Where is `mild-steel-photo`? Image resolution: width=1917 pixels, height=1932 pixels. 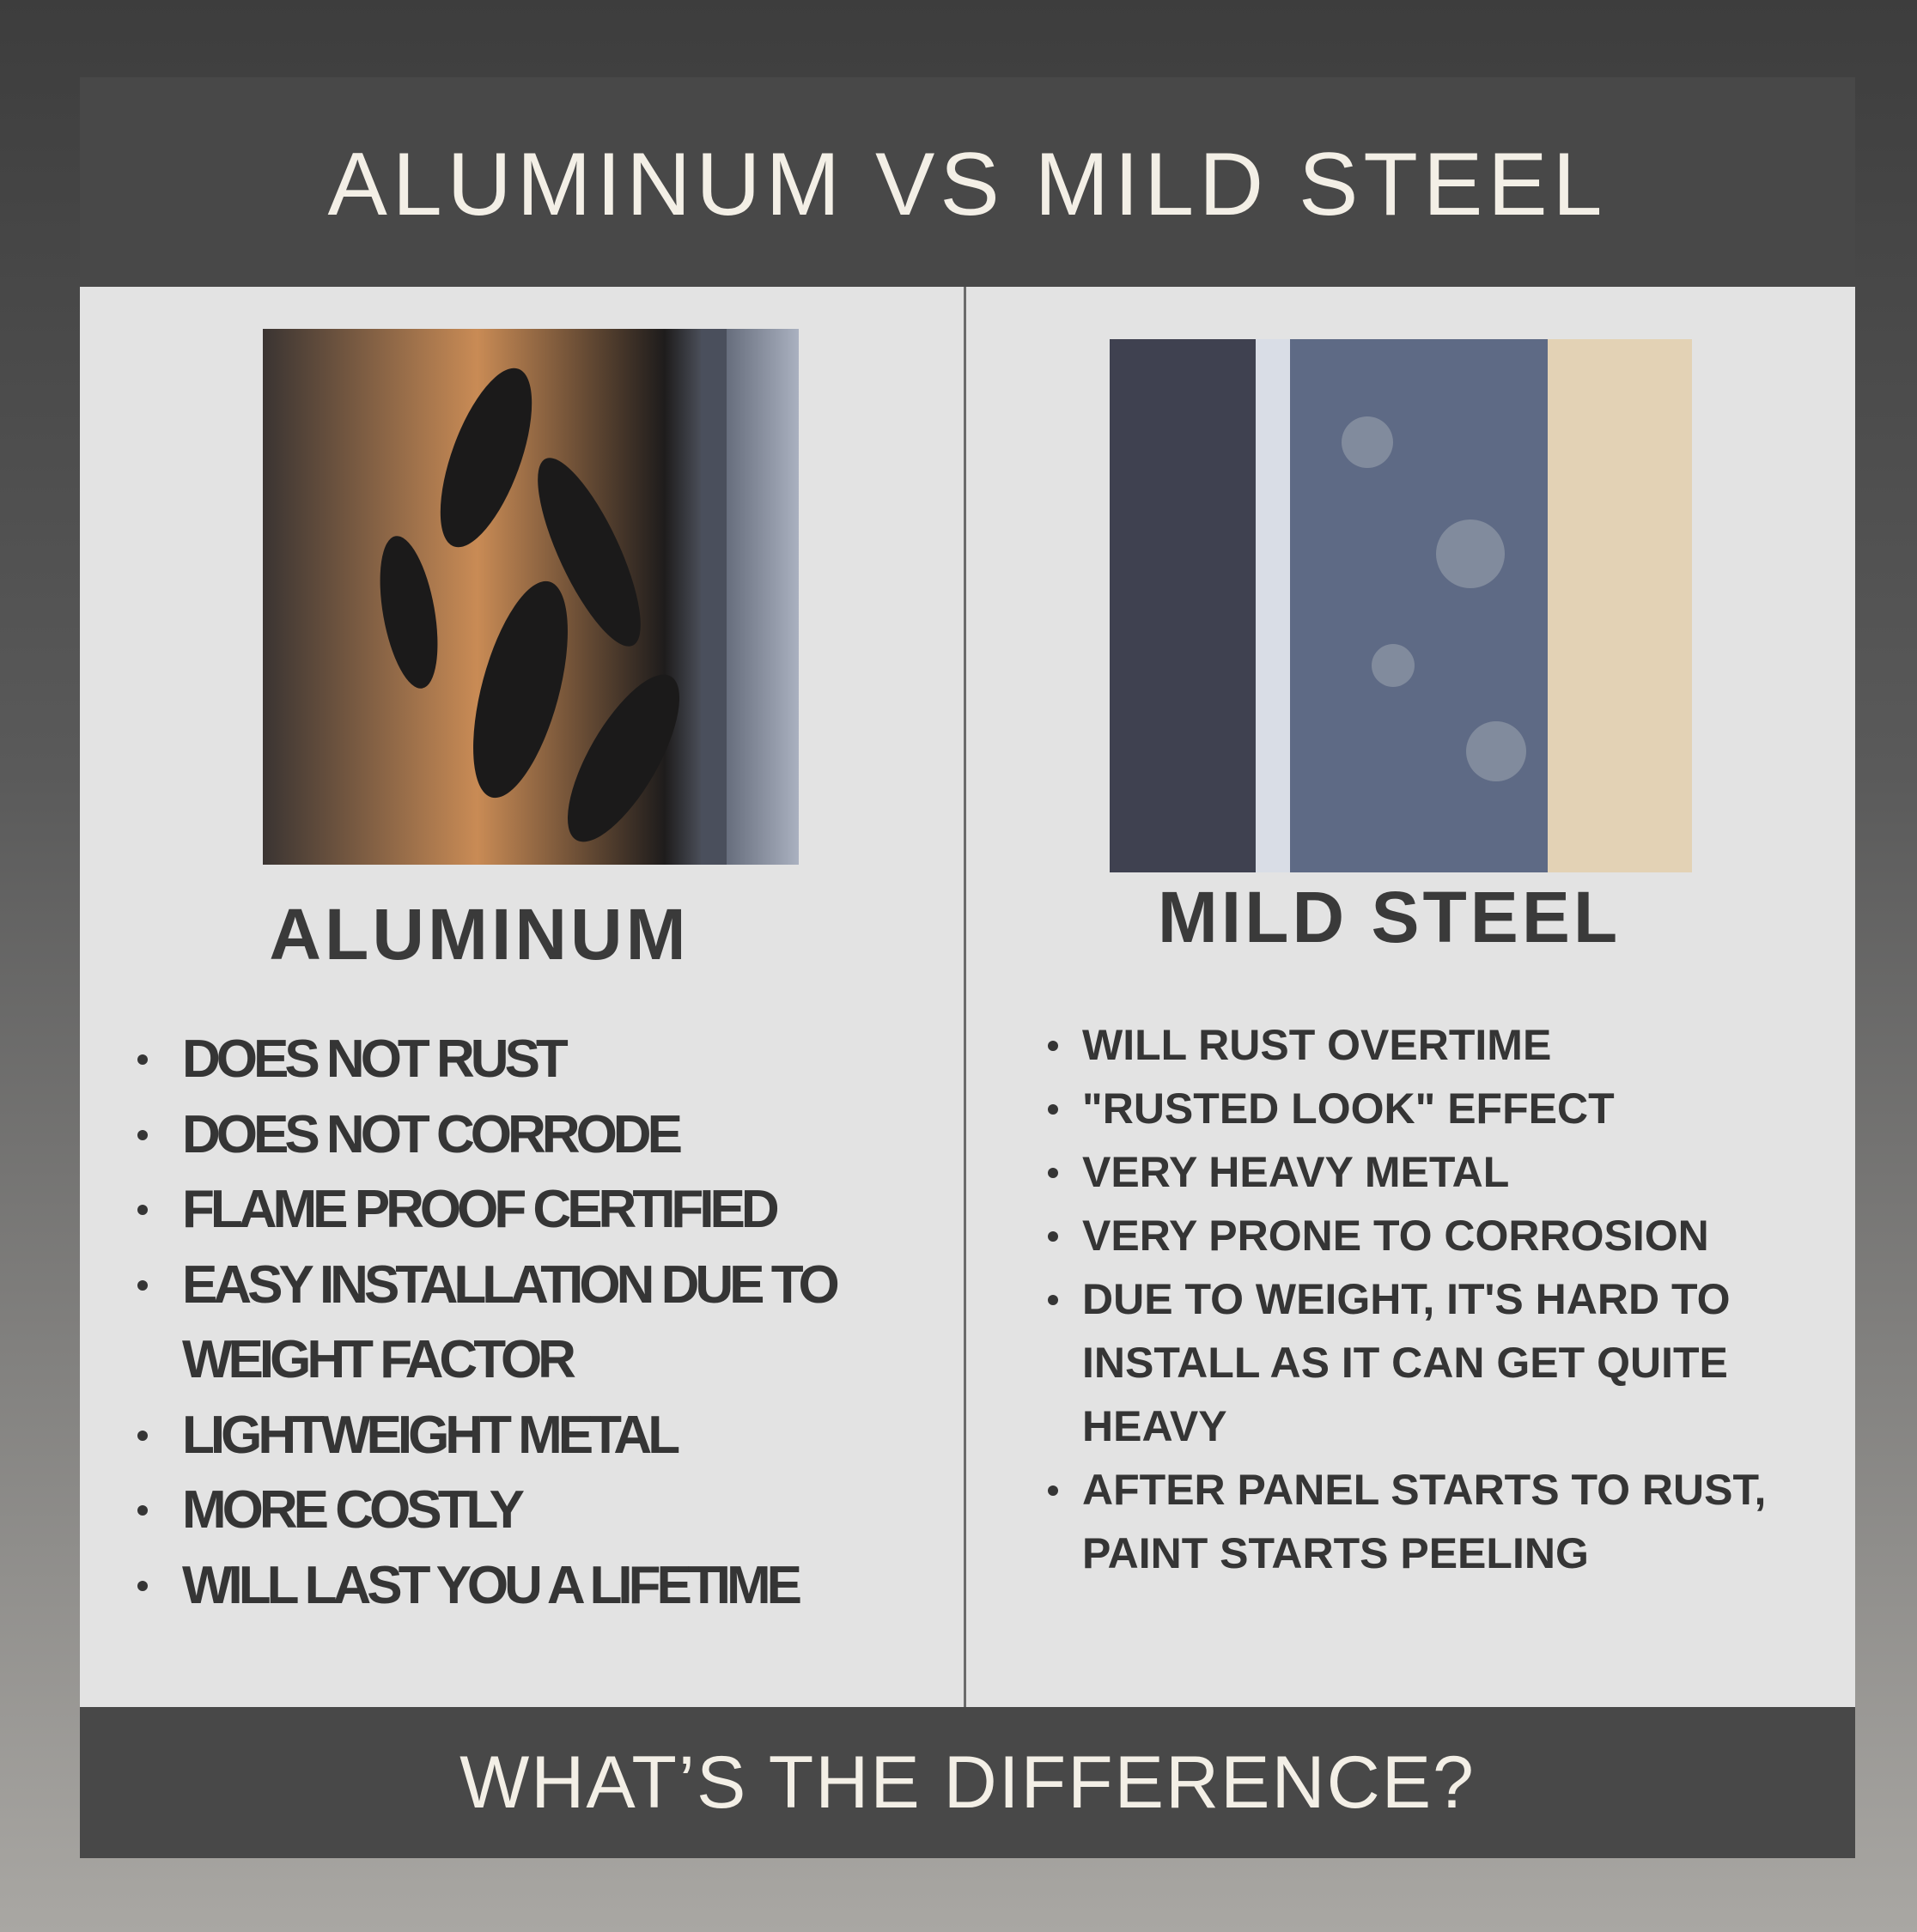 mild-steel-photo is located at coordinates (1401, 605).